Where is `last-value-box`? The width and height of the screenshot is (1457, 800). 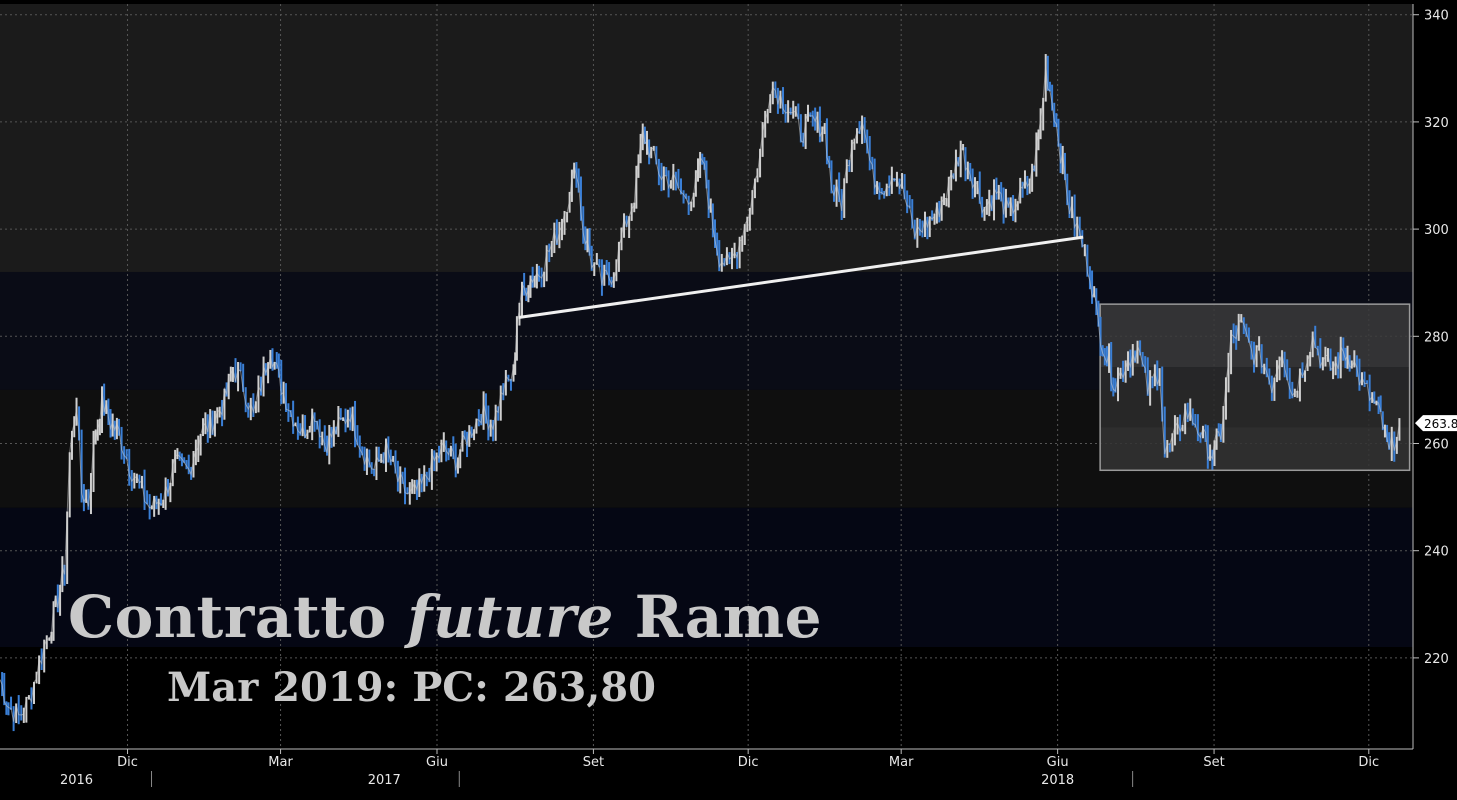
last-value-box is located at coordinates (1436, 423).